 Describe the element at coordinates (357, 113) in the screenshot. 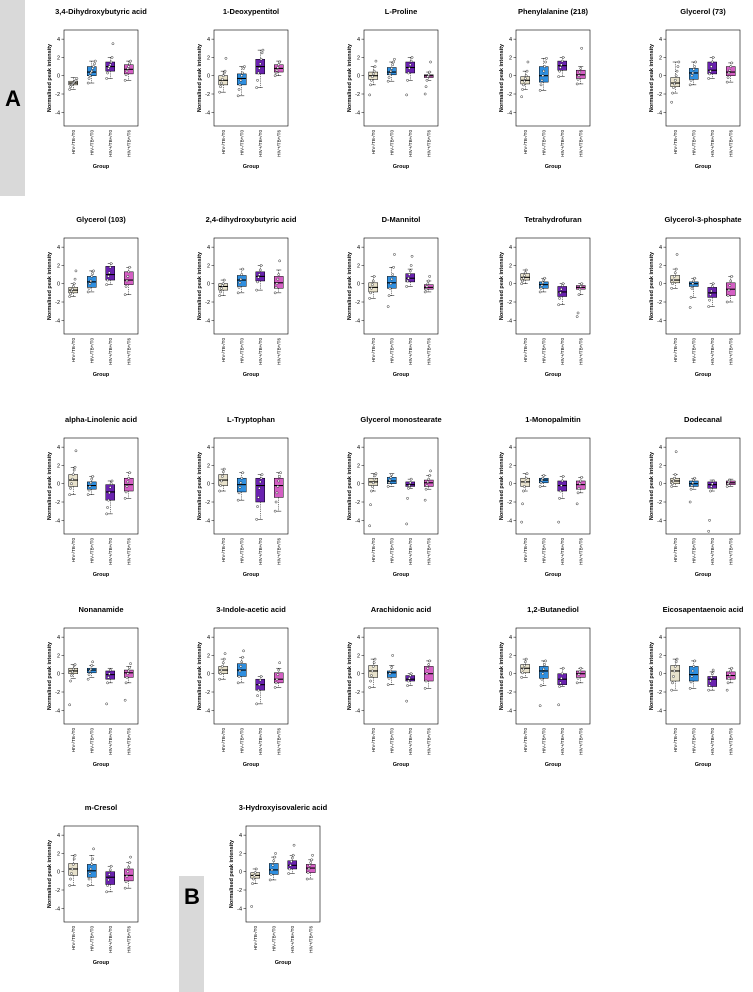

I see `y-tick-label: -4` at that location.